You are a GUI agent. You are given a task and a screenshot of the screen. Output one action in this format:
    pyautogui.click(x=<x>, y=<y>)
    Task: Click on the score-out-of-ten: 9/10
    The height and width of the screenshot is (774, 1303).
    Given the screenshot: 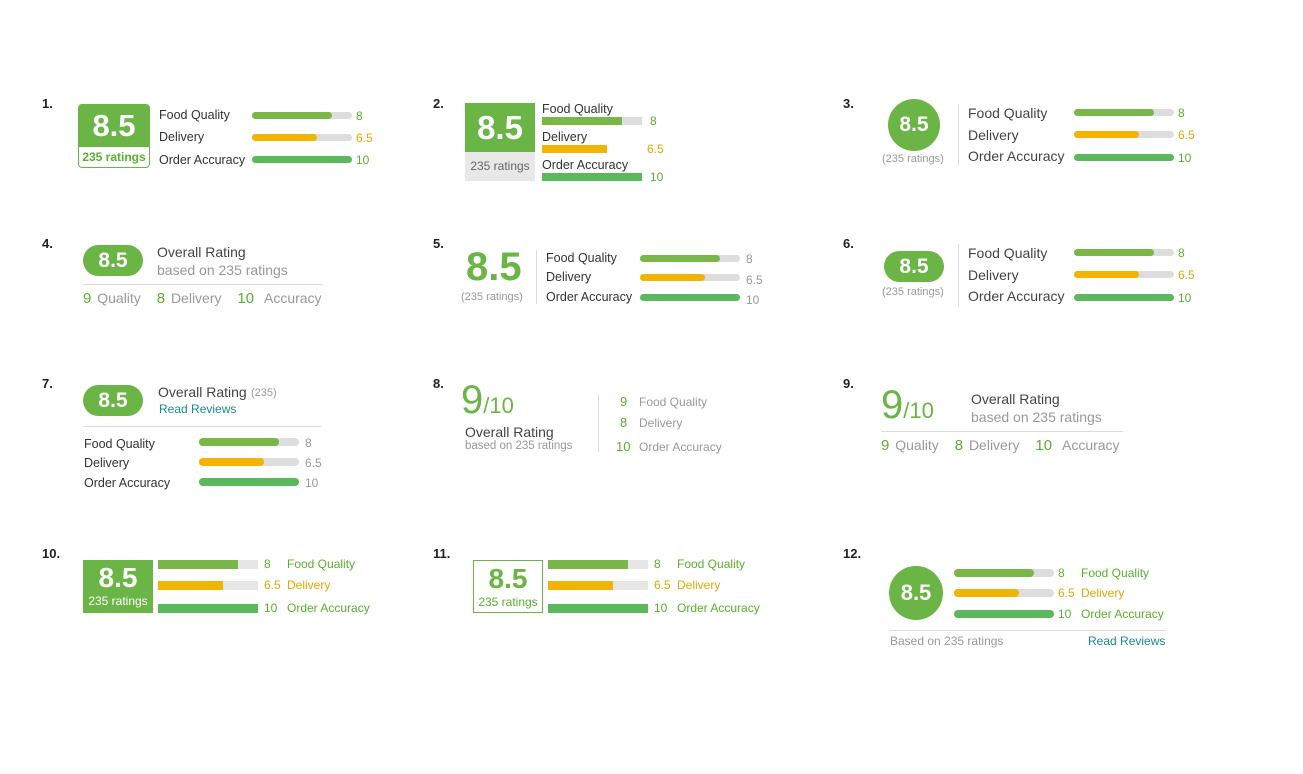 What is the action you would take?
    pyautogui.click(x=487, y=400)
    